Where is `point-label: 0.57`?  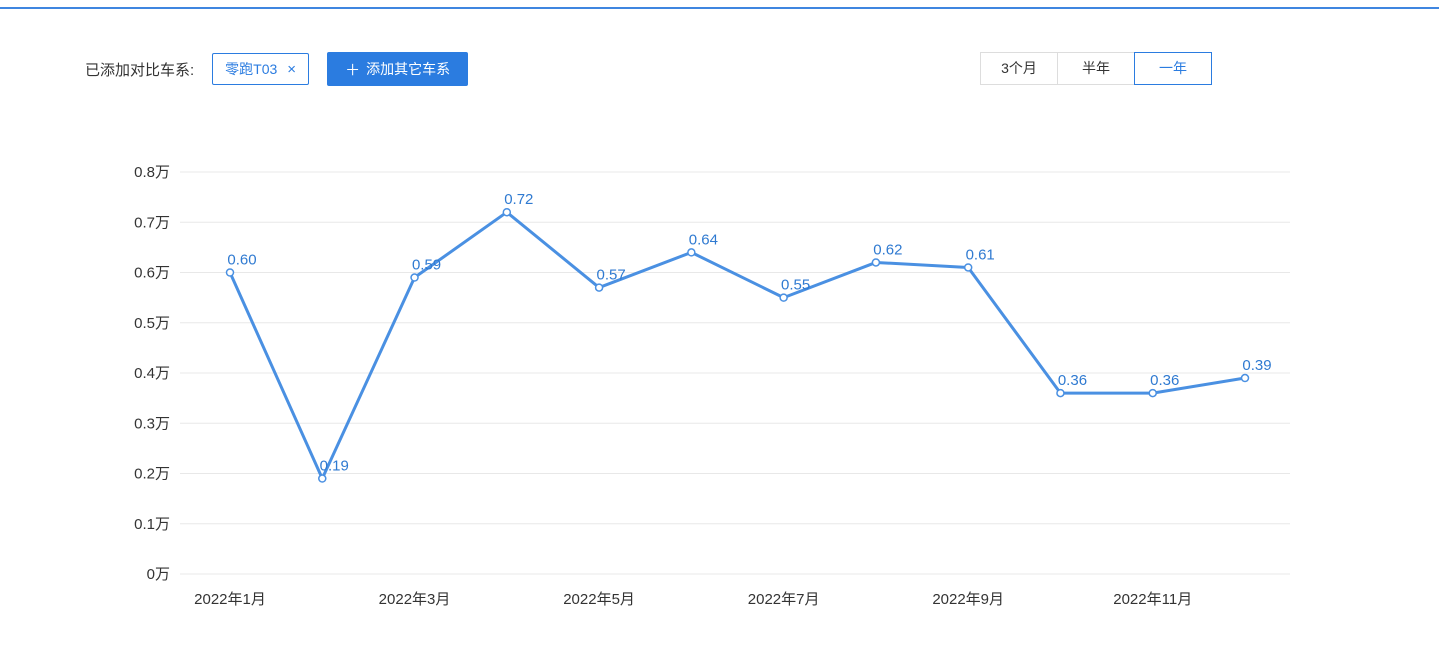
point-label: 0.57 is located at coordinates (610, 275).